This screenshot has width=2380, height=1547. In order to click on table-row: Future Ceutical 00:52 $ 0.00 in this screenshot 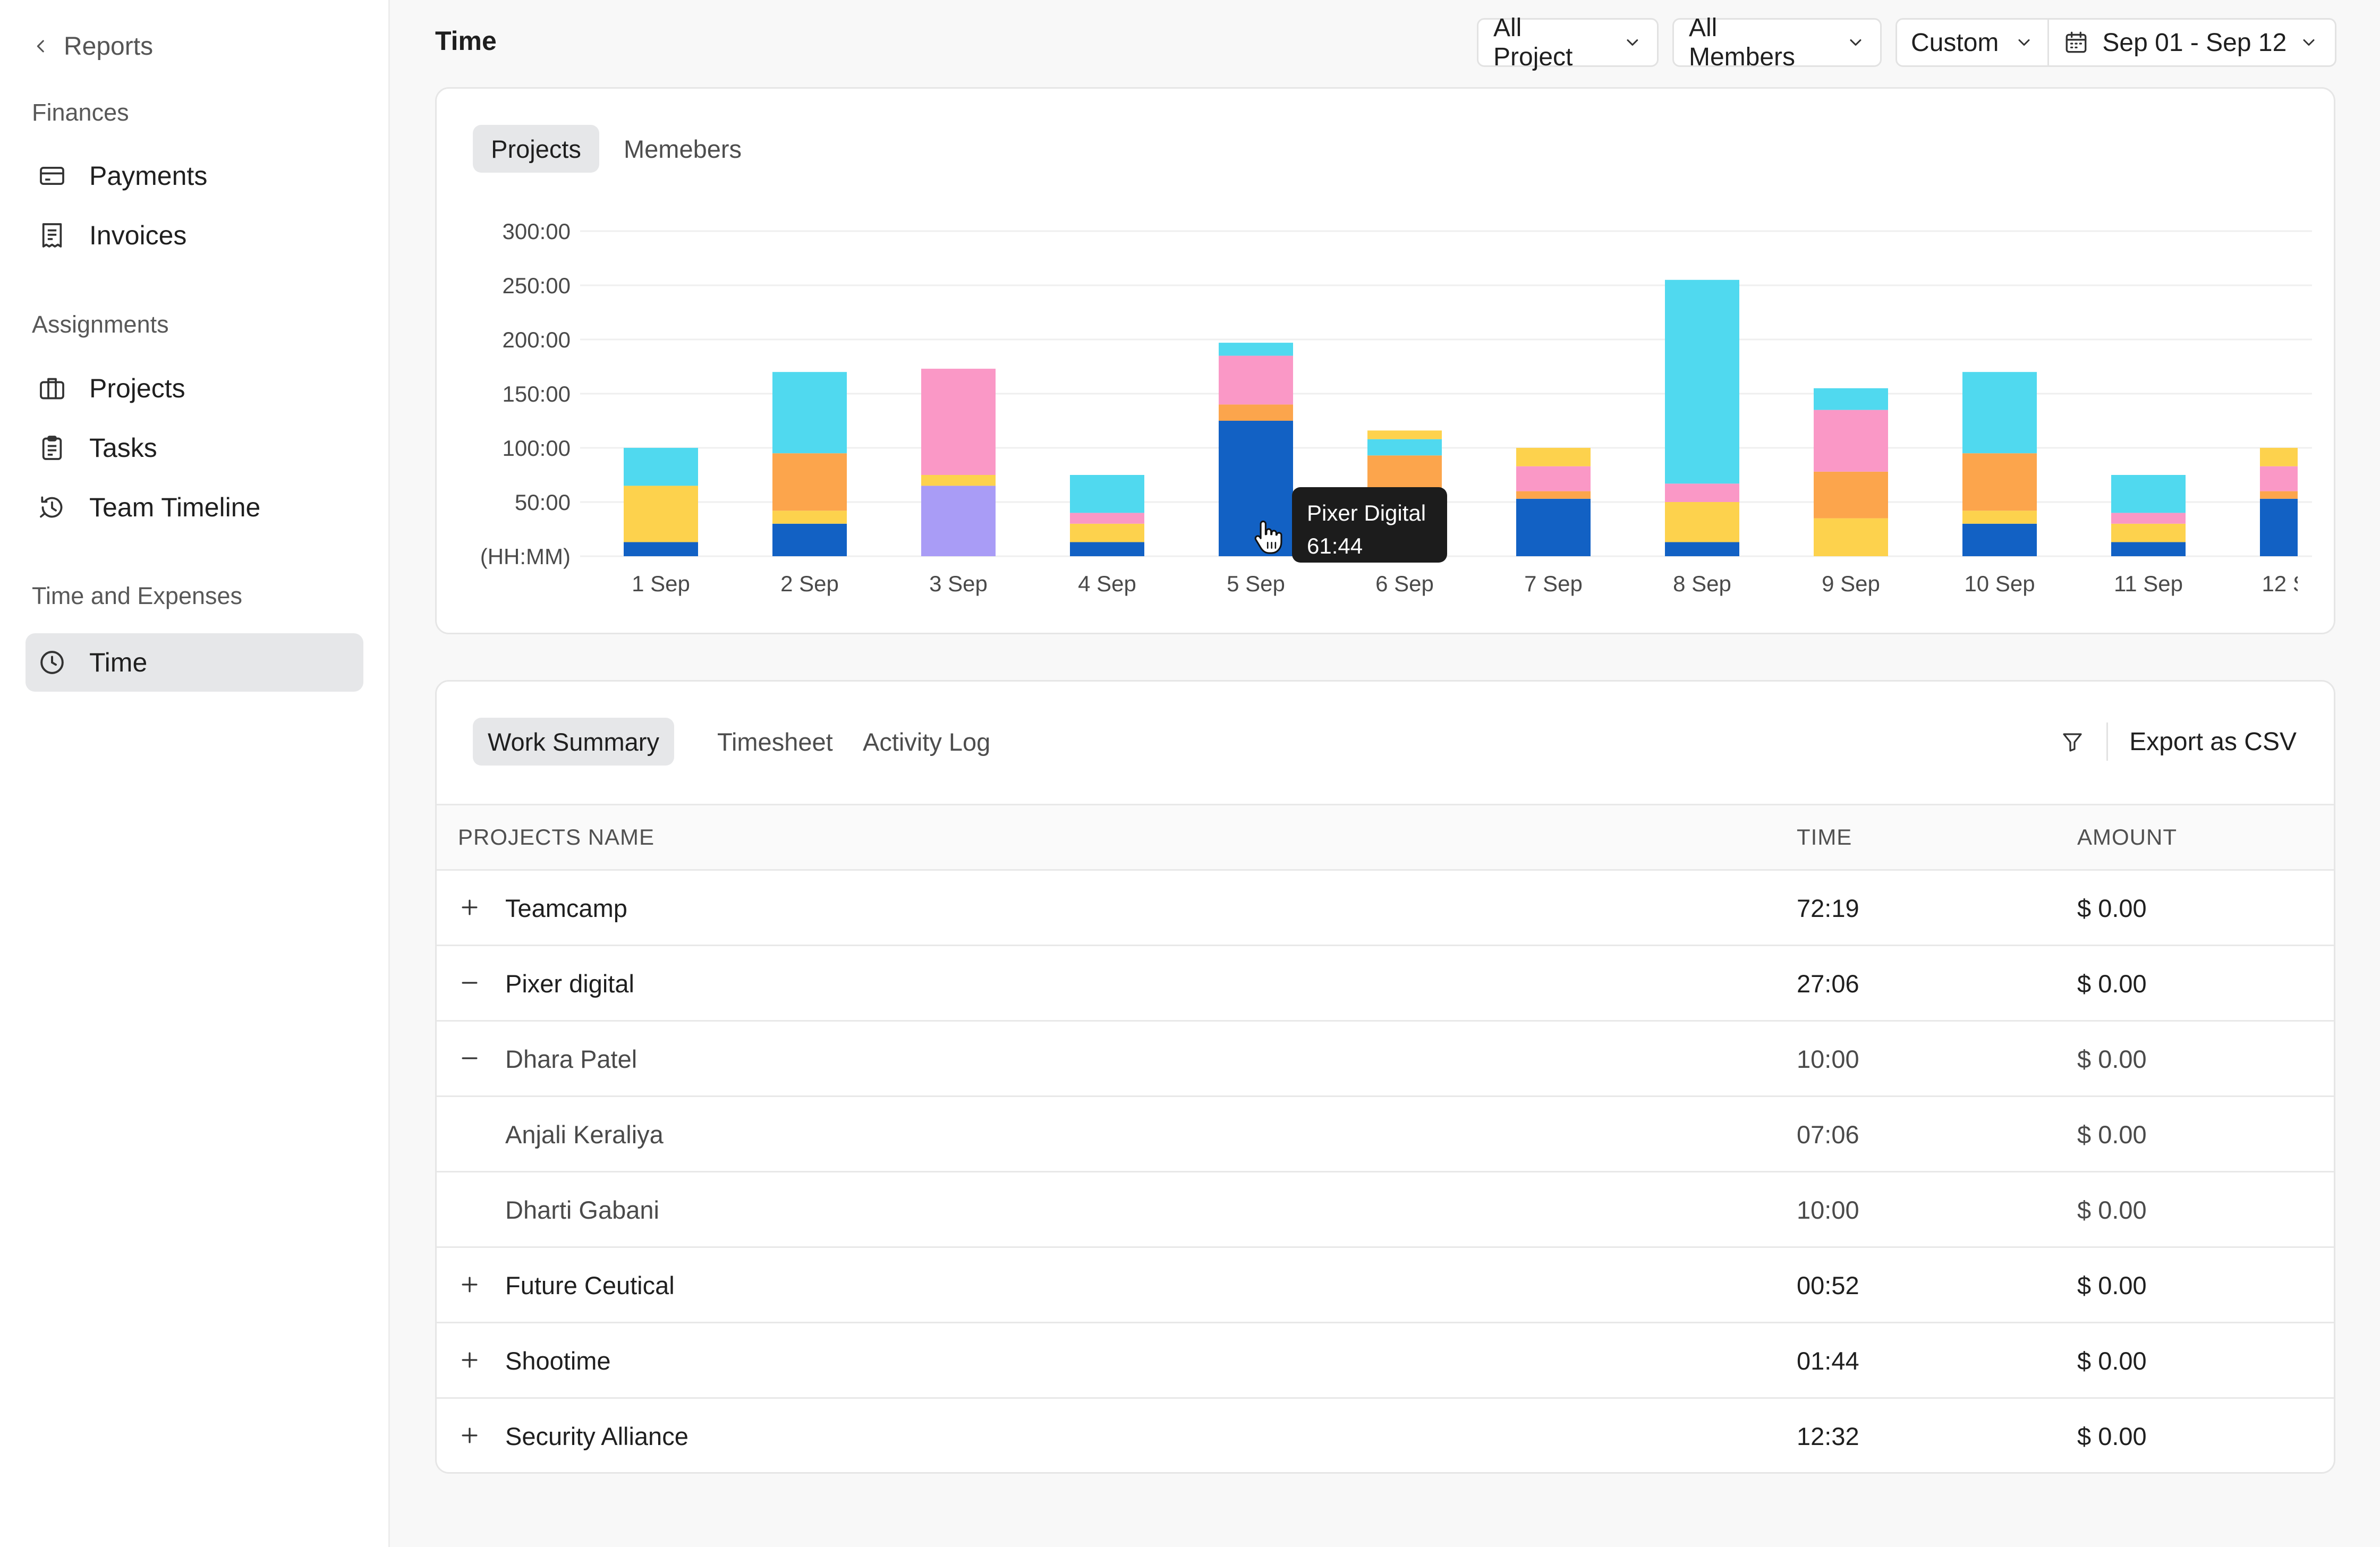, I will do `click(1385, 1285)`.